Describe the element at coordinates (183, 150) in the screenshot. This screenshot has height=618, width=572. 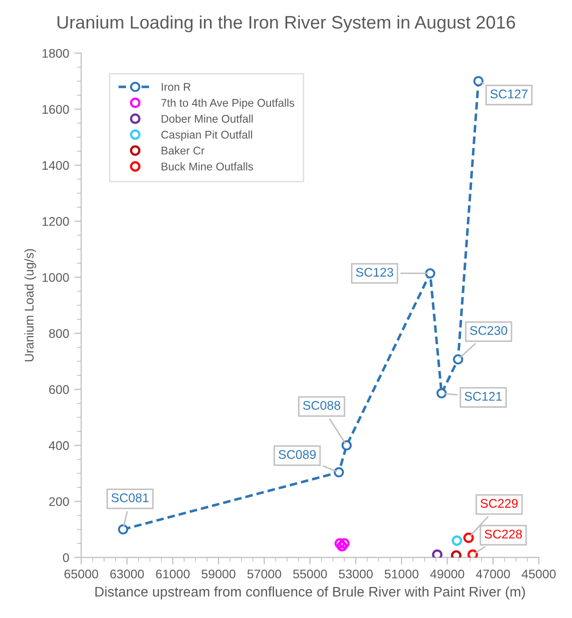
I see `legend-label: Baker Cr` at that location.